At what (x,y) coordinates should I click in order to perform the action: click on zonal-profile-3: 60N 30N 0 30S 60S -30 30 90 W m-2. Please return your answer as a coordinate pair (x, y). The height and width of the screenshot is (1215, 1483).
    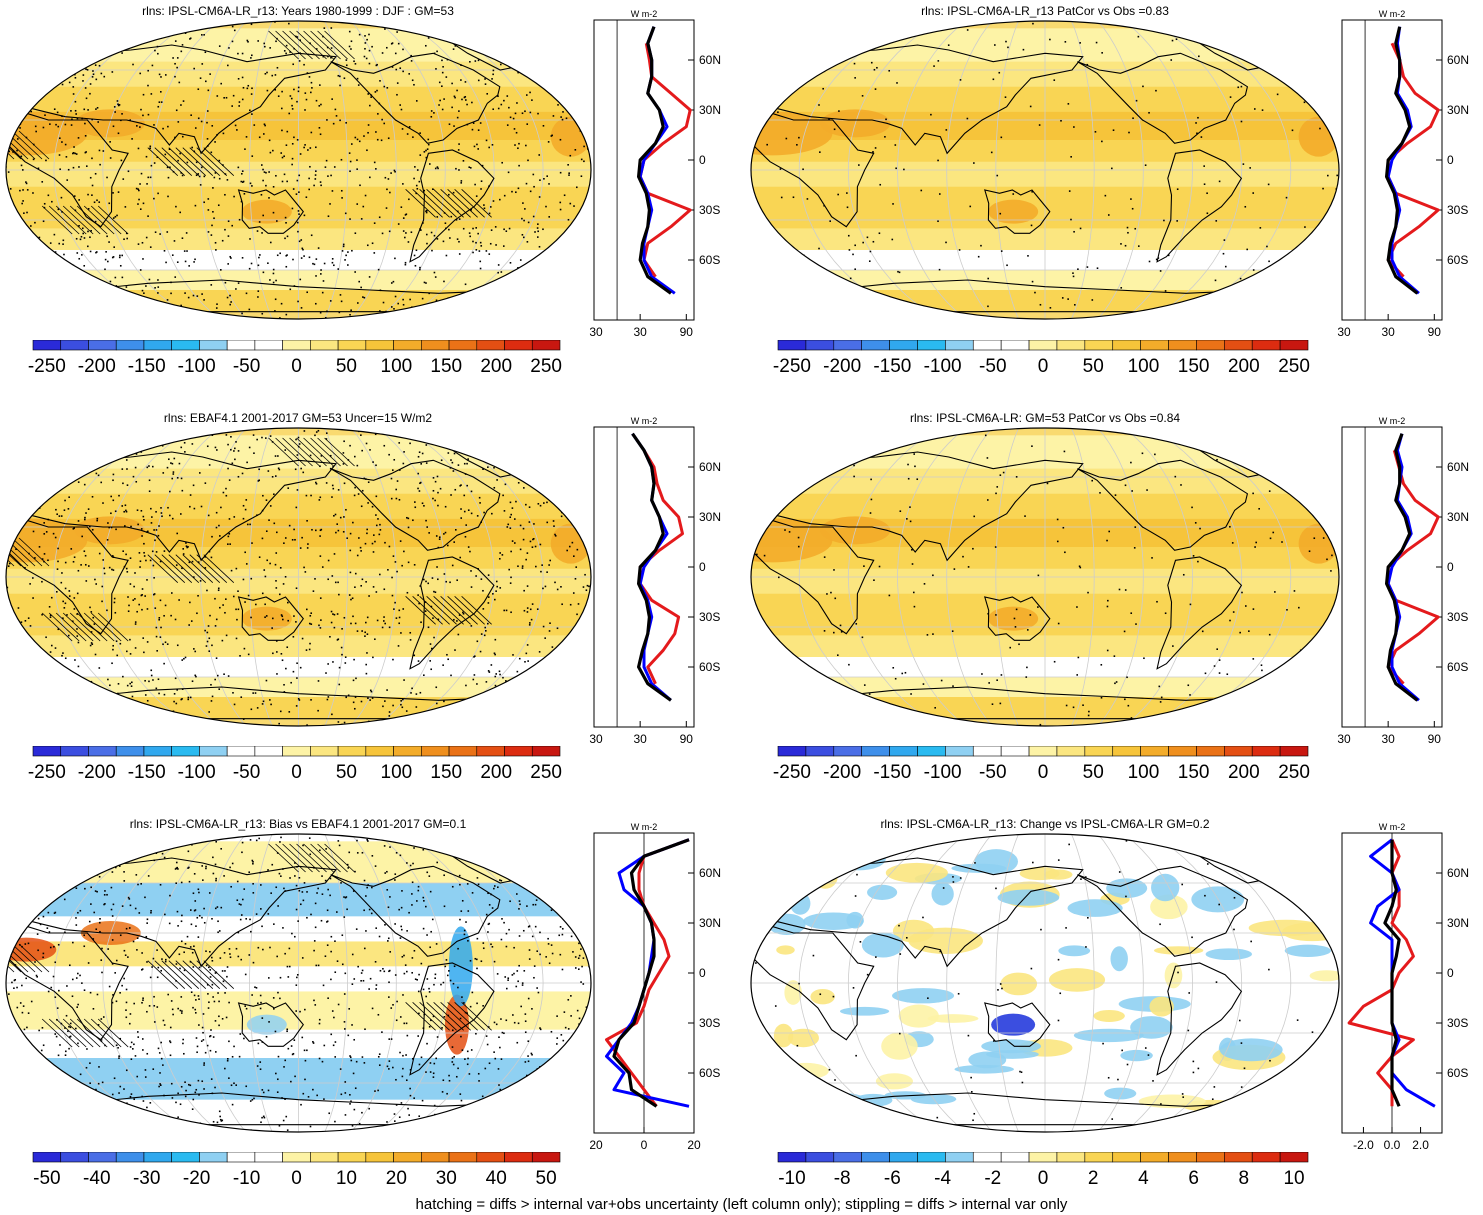
    Looking at the image, I should click on (655, 581).